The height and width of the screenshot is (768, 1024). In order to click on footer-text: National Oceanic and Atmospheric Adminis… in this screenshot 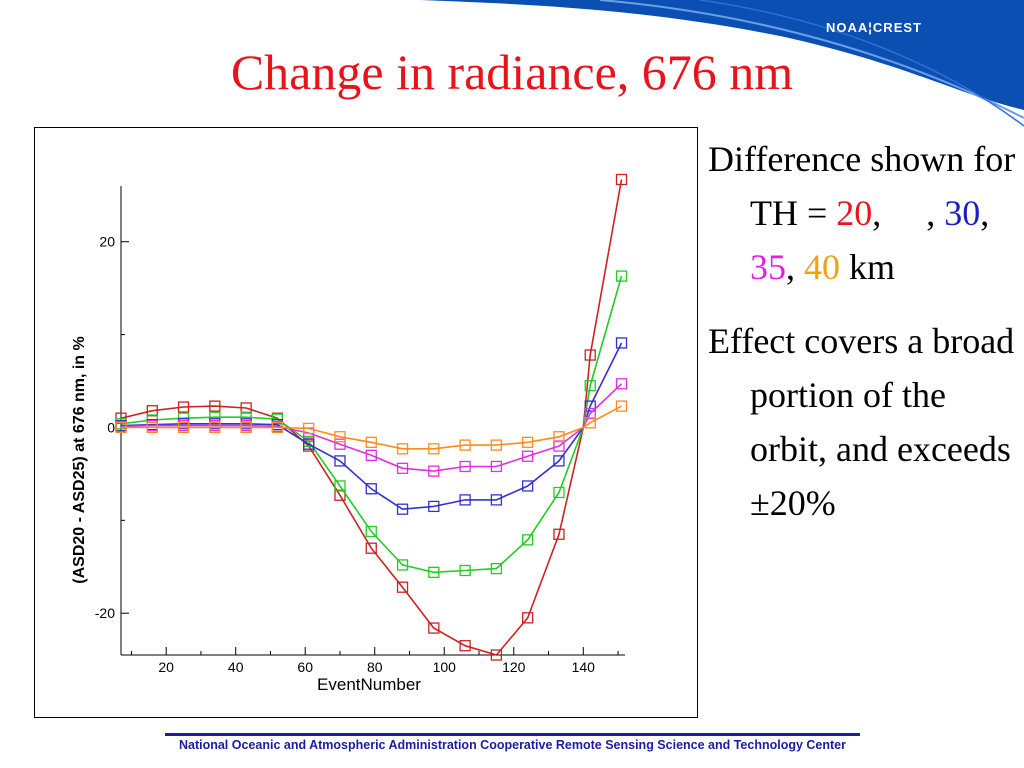, I will do `click(512, 745)`.